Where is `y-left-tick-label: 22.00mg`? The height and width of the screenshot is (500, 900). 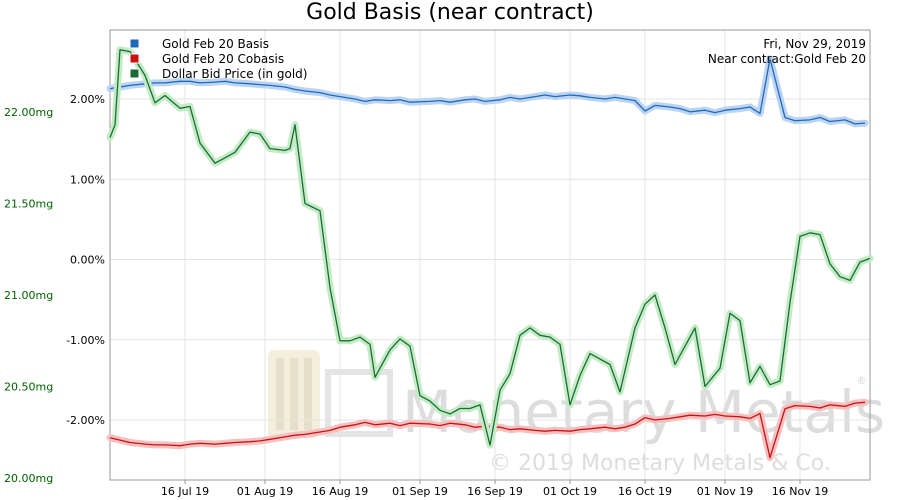 y-left-tick-label: 22.00mg is located at coordinates (28, 112).